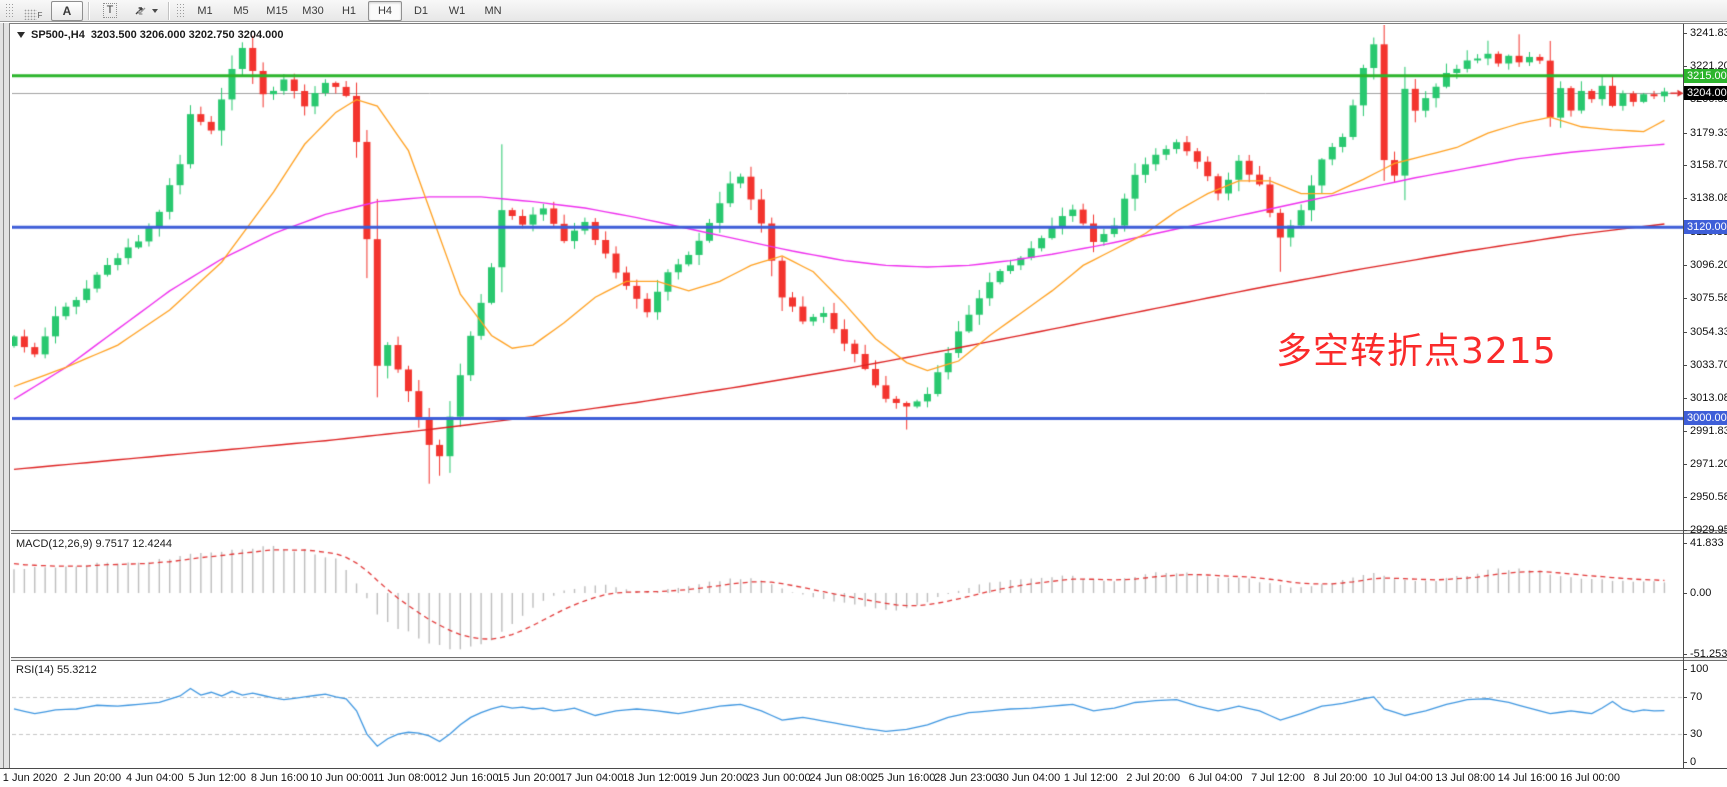  I want to click on dropdown-caret-icon, so click(155, 10).